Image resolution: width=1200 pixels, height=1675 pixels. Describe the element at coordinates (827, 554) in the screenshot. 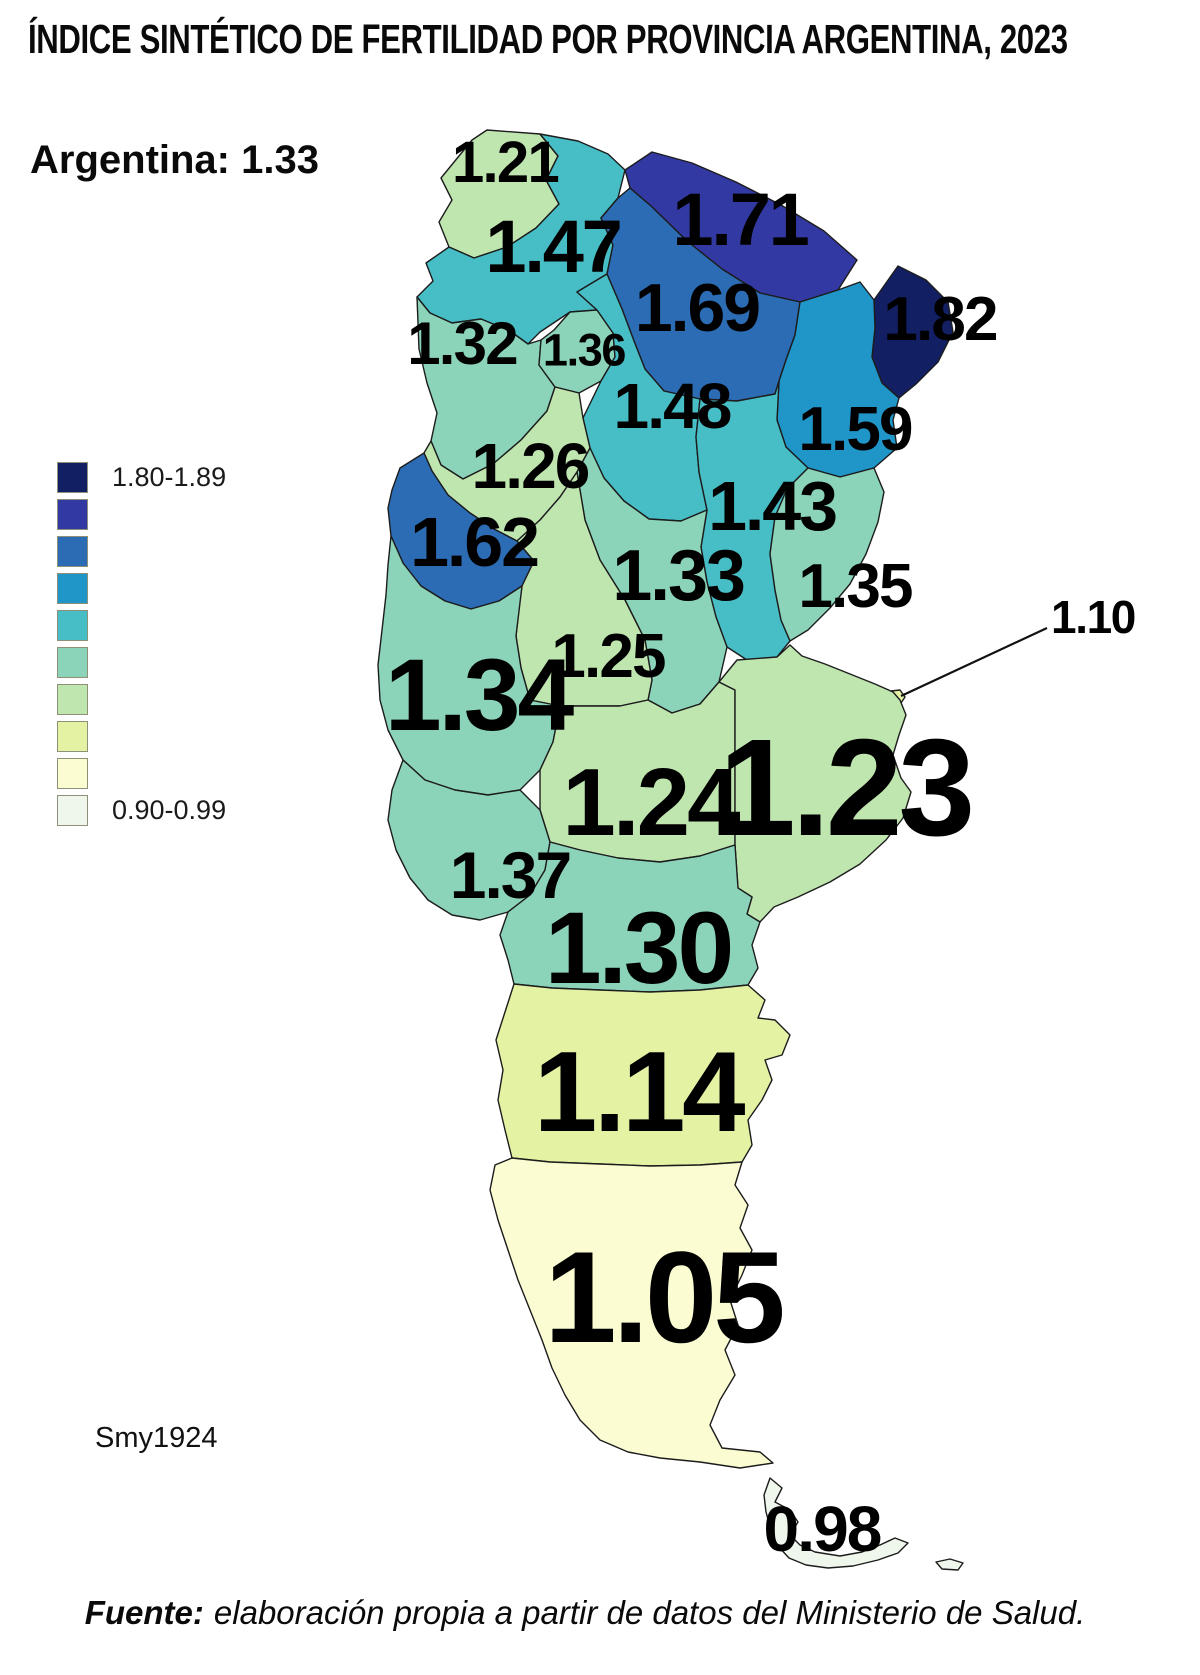

I see `province-entre_rios` at that location.